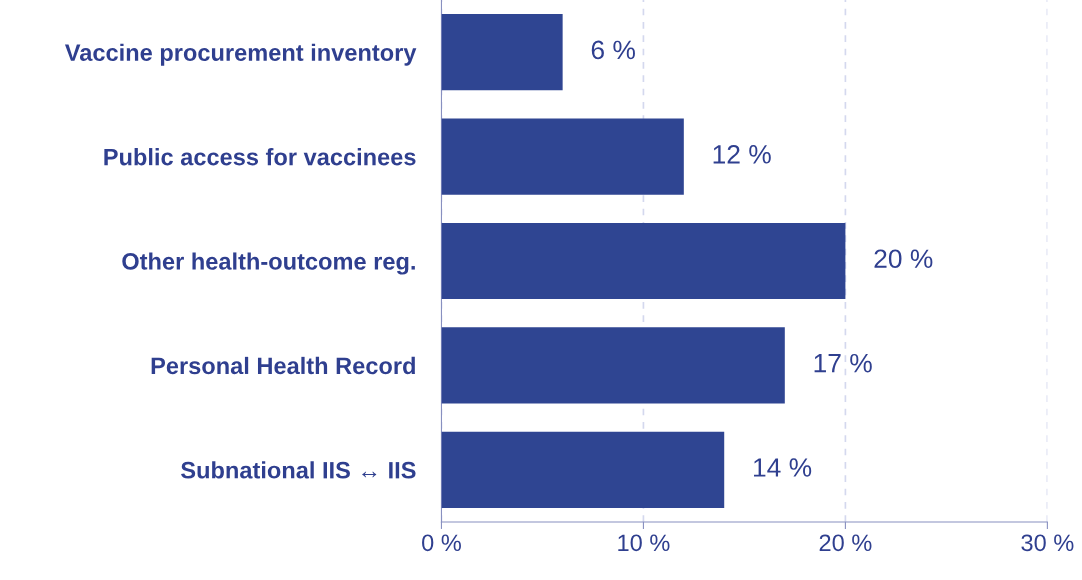 Image resolution: width=1082 pixels, height=580 pixels. I want to click on y-tick-label: Other health-outcome reg., so click(268, 263).